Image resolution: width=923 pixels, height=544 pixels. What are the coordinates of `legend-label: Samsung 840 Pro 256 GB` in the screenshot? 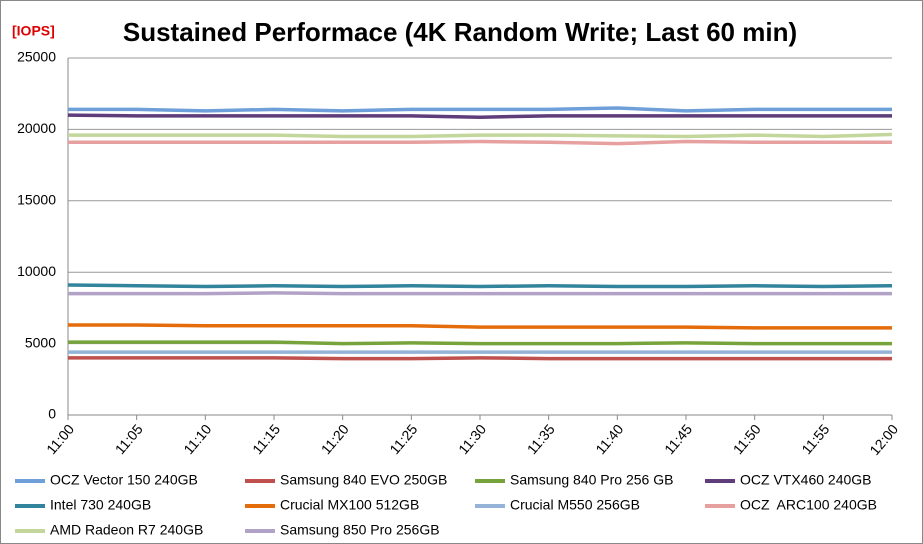 It's located at (591, 480).